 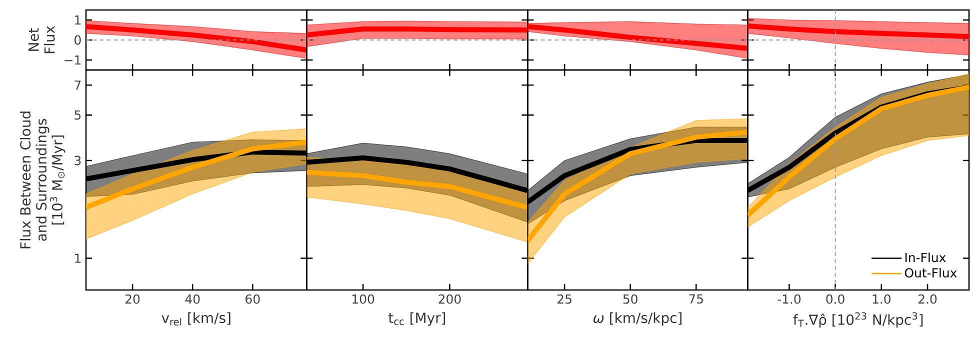 What do you see at coordinates (133, 299) in the screenshot?
I see `x-tick-label: 20` at bounding box center [133, 299].